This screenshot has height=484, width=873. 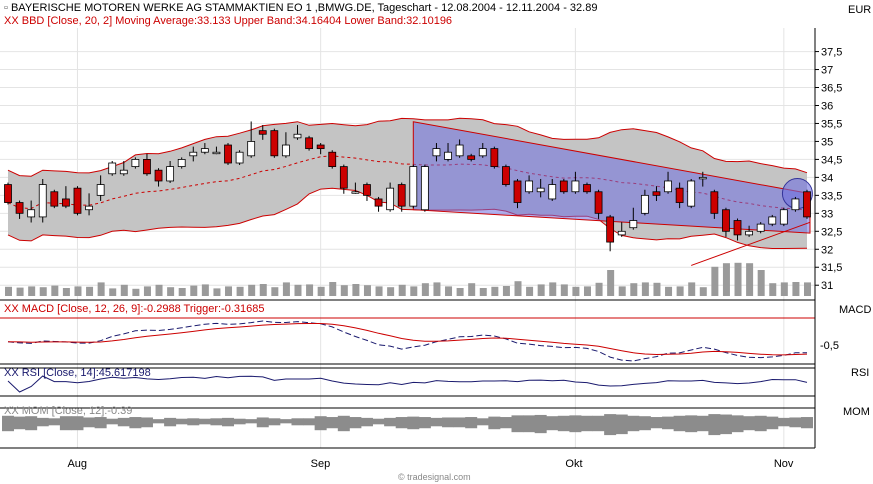 What do you see at coordinates (827, 178) in the screenshot?
I see `price-tick-label: 34` at bounding box center [827, 178].